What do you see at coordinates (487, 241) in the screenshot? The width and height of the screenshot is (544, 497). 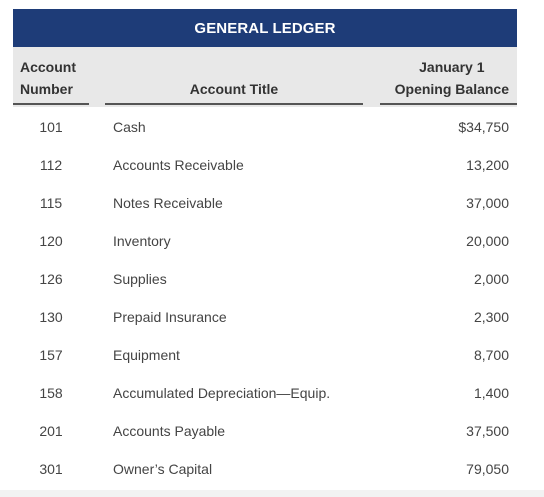 I see `opening-balance: 20,000` at bounding box center [487, 241].